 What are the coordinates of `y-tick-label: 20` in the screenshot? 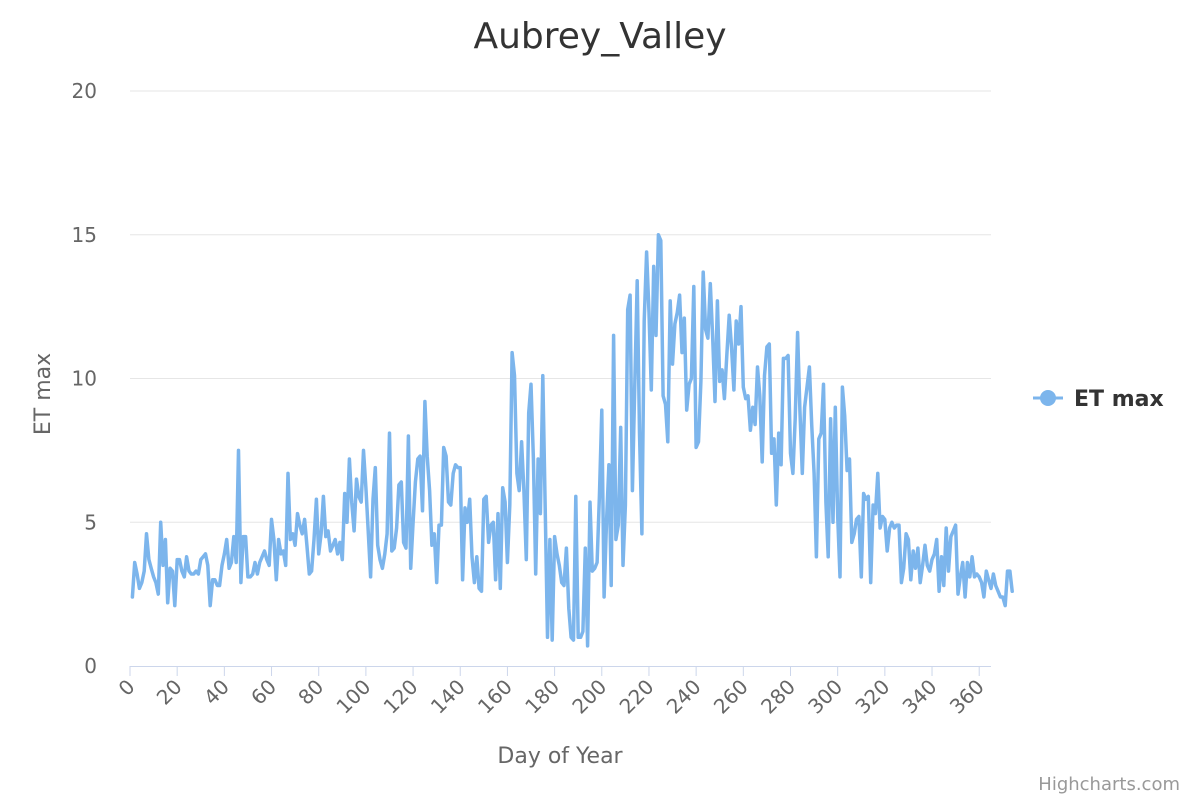 It's located at (84, 91).